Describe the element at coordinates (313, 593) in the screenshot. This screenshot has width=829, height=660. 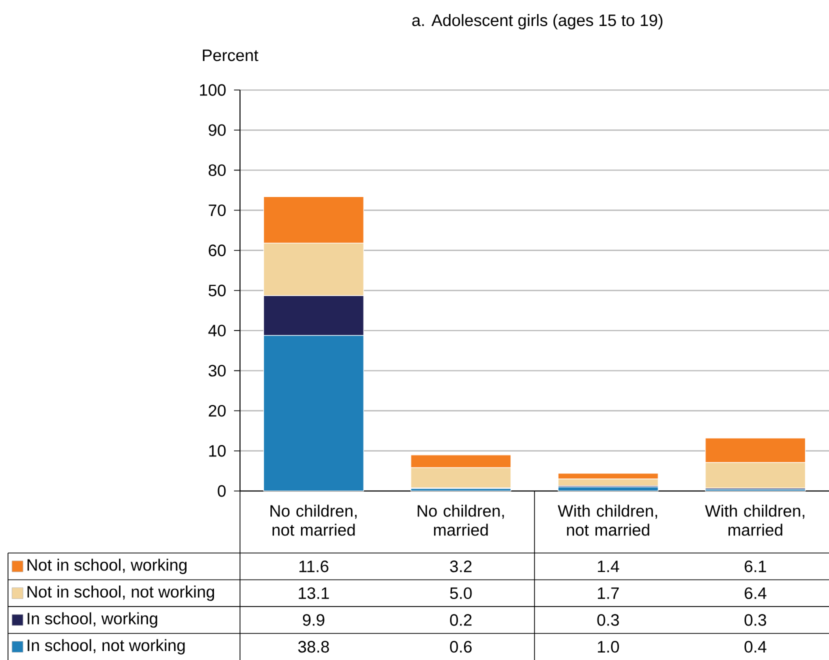
I see `data-label: 13.1` at that location.